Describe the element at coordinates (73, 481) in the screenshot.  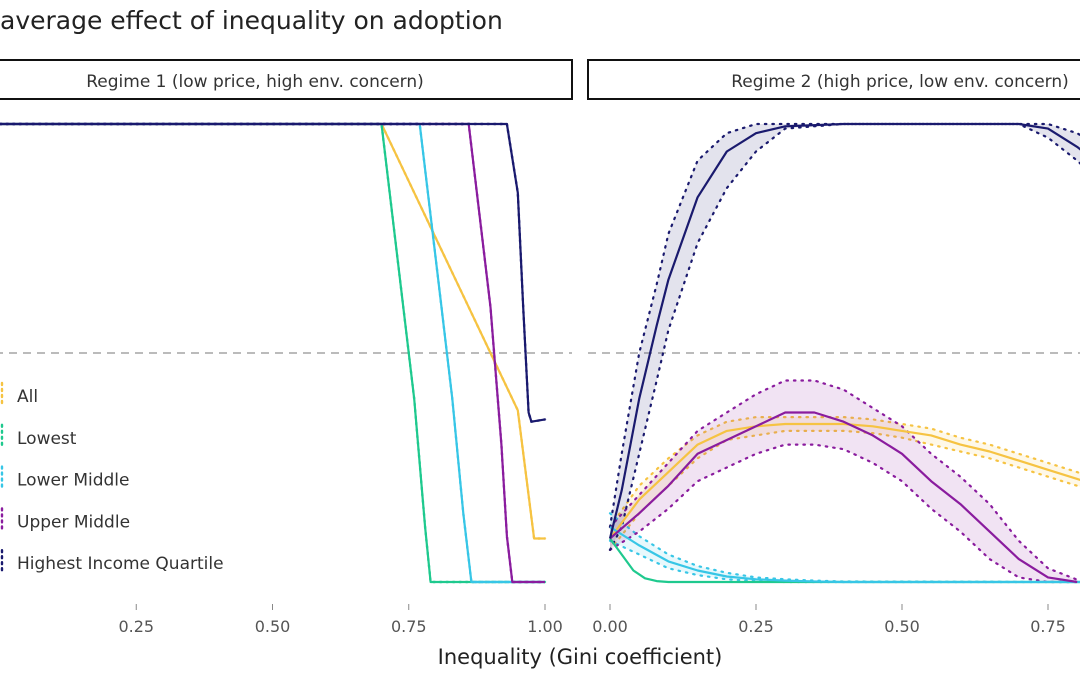
I see `legend-label: Lower Middle` at that location.